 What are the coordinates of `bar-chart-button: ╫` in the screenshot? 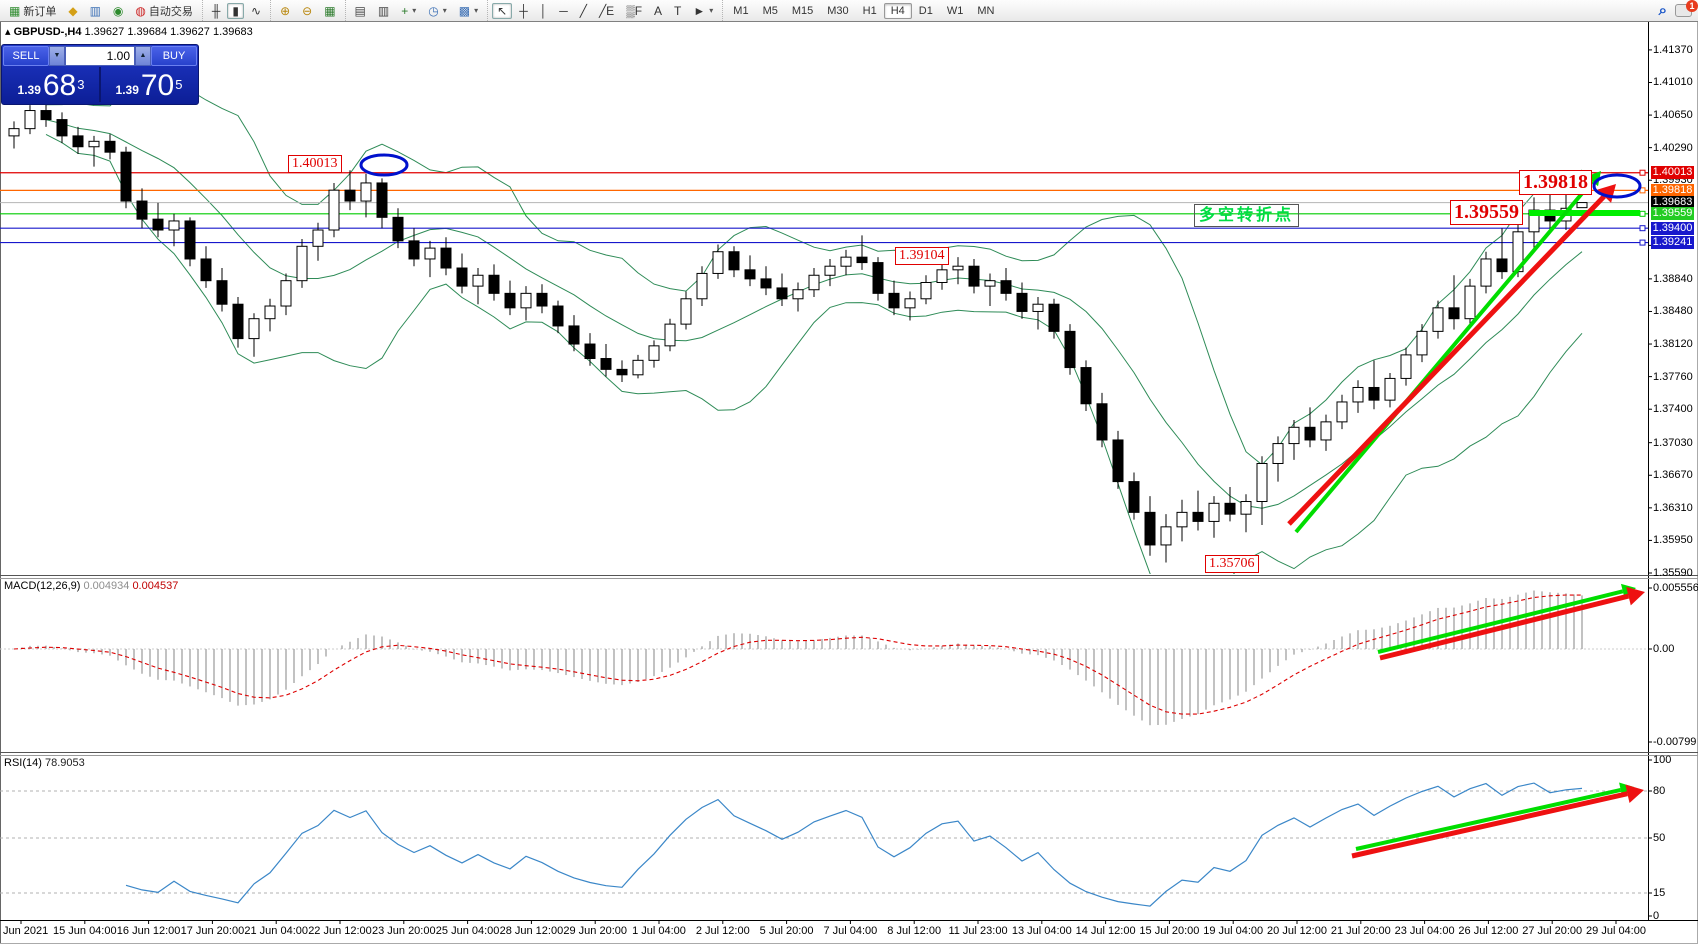 It's located at (216, 11).